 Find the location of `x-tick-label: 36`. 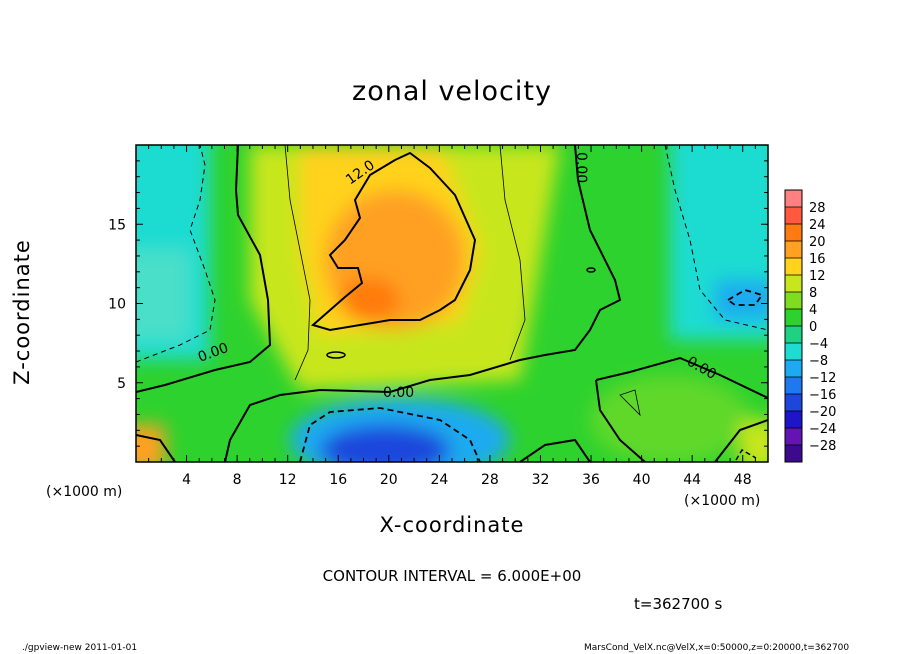

x-tick-label: 36 is located at coordinates (591, 480).